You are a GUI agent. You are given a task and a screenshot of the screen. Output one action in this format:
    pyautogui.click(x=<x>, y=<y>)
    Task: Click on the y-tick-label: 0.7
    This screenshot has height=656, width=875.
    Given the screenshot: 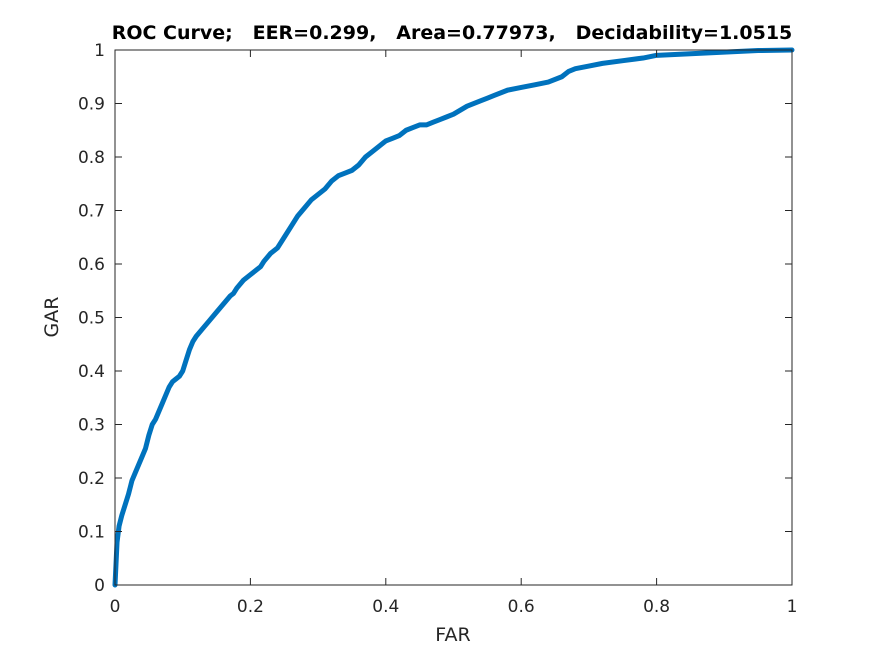 What is the action you would take?
    pyautogui.click(x=91, y=212)
    